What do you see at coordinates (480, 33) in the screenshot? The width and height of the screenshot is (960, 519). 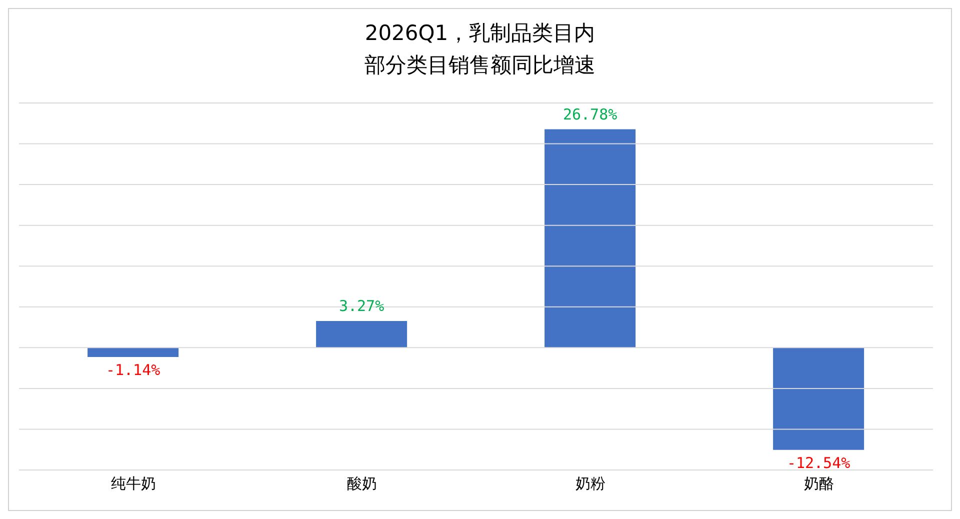 I see `chart-title: 2026Q1，乳制品类目内` at bounding box center [480, 33].